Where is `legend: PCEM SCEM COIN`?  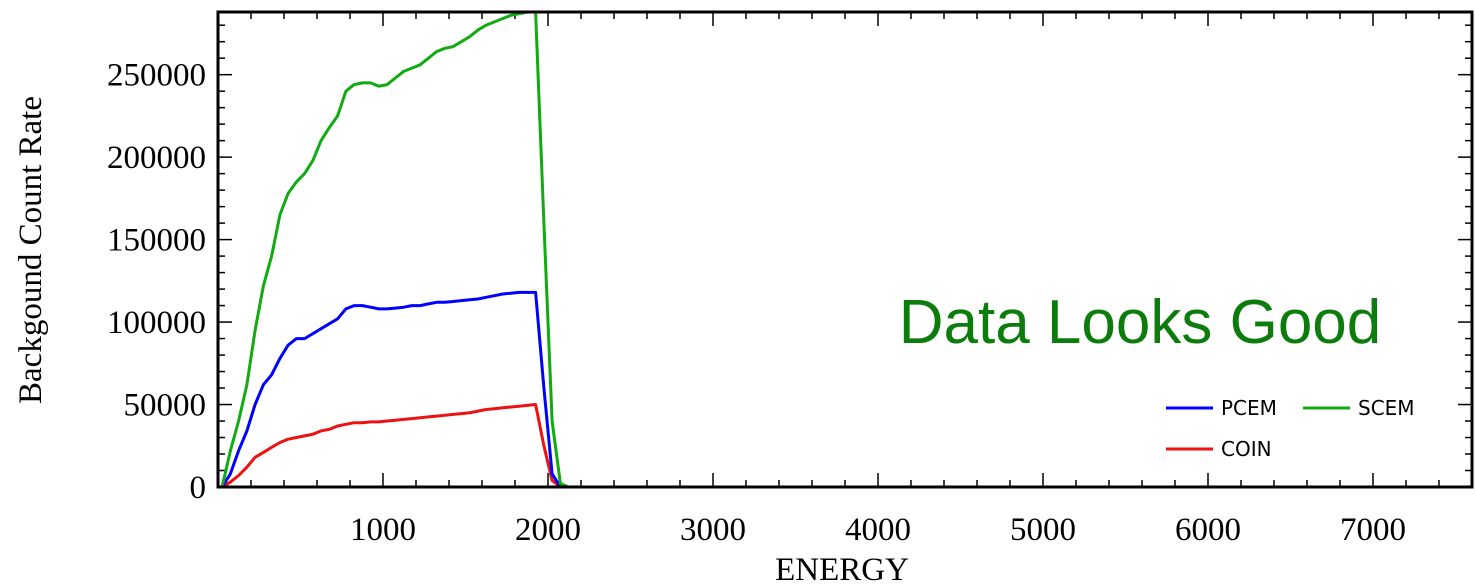 legend: PCEM SCEM COIN is located at coordinates (1290, 428).